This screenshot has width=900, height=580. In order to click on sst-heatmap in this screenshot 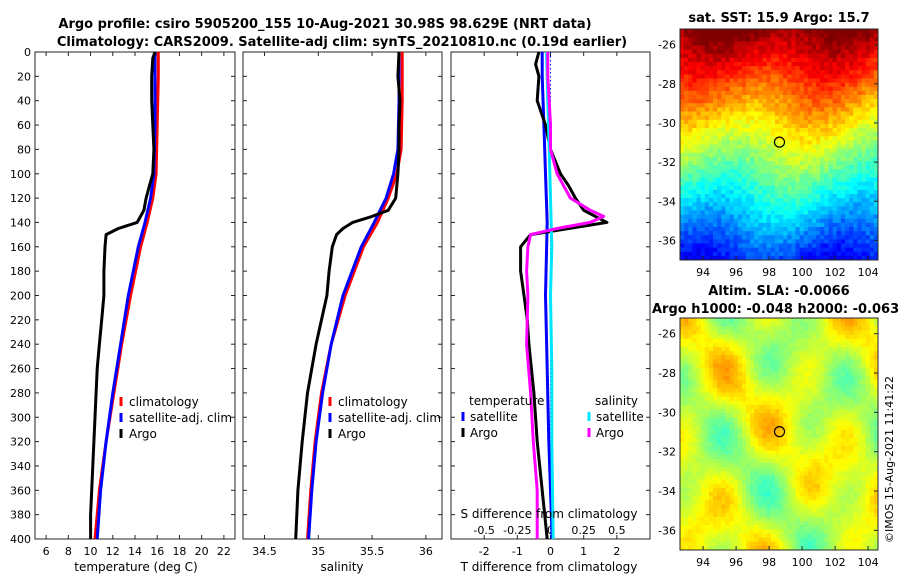, I will do `click(779, 144)`.